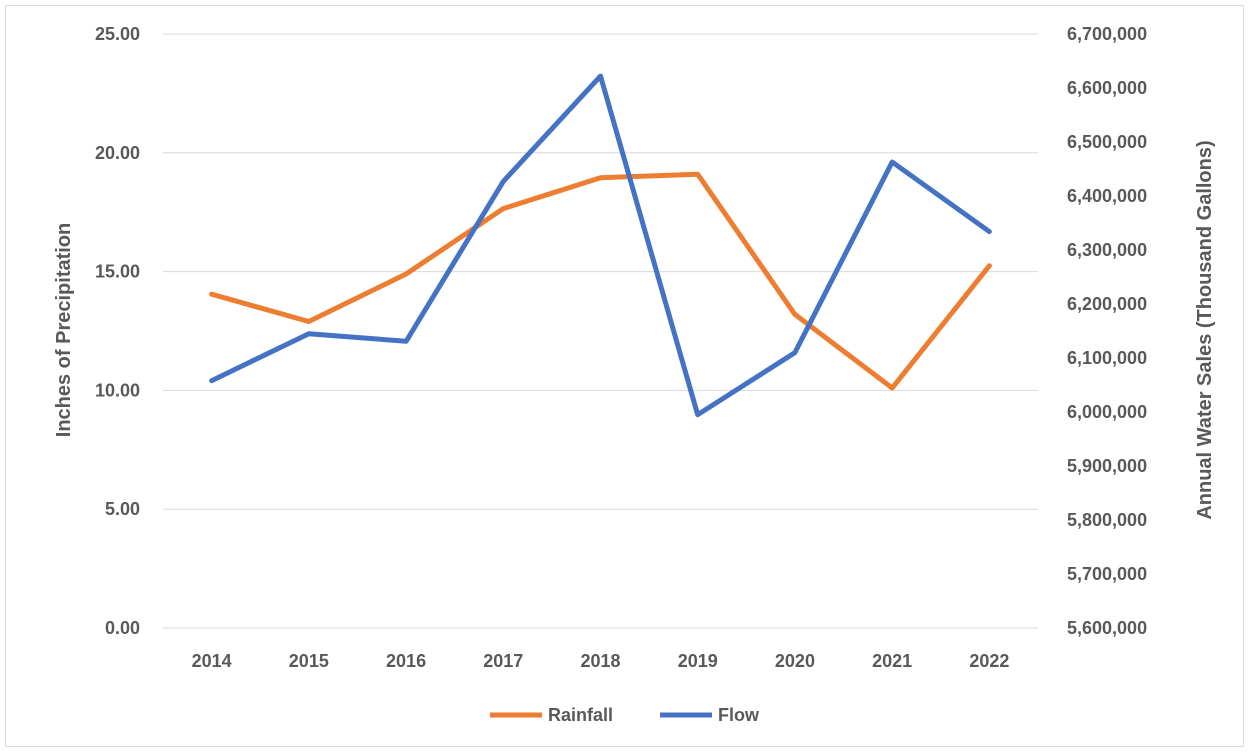 The width and height of the screenshot is (1251, 753). I want to click on x-tick-label: 2021, so click(892, 661).